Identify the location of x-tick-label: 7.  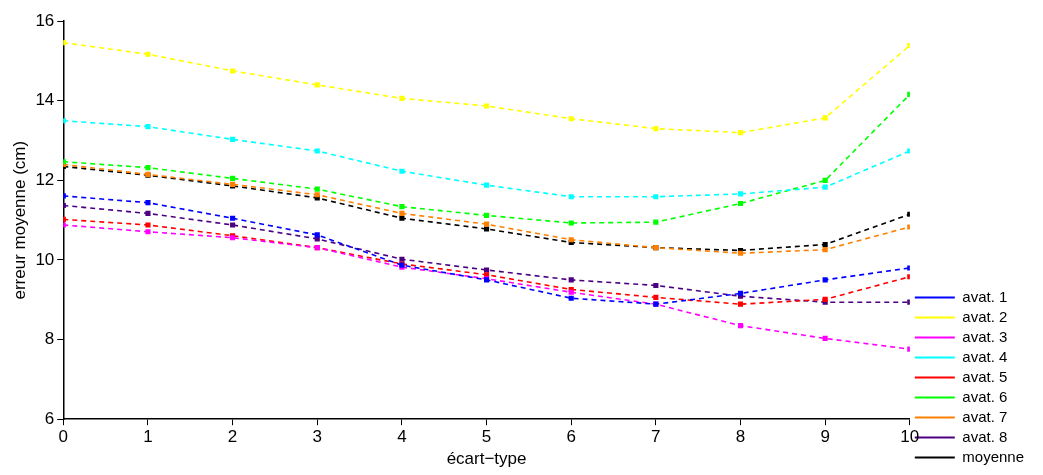
(656, 437).